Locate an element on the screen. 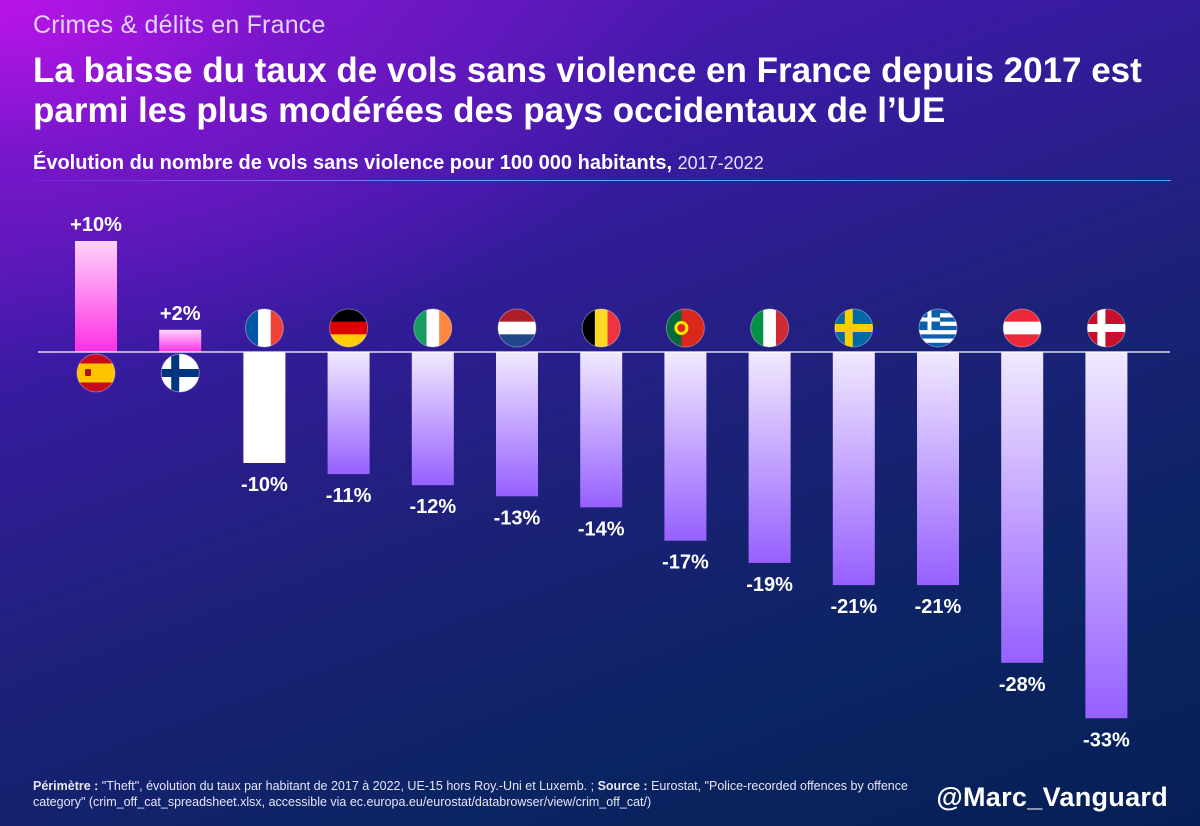 This screenshot has height=826, width=1200. value-label-finland: +2% is located at coordinates (180, 314).